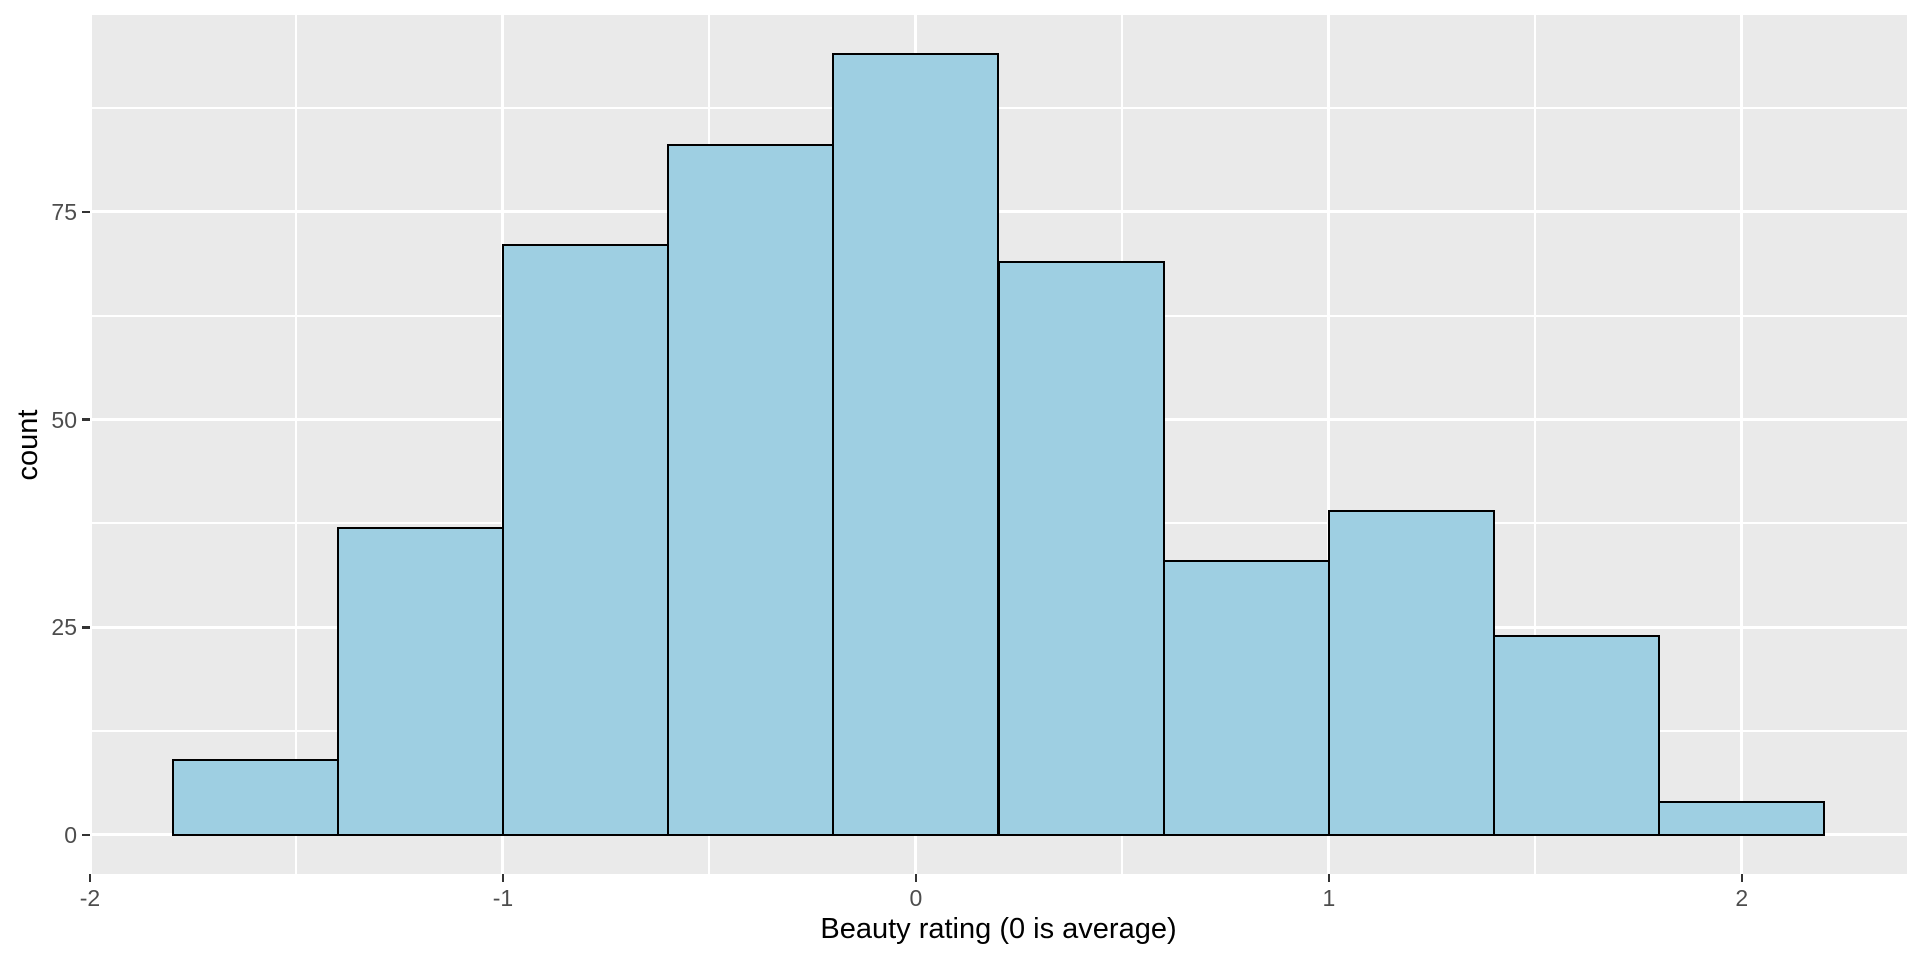  Describe the element at coordinates (1742, 898) in the screenshot. I see `x-tick-label: 2` at that location.